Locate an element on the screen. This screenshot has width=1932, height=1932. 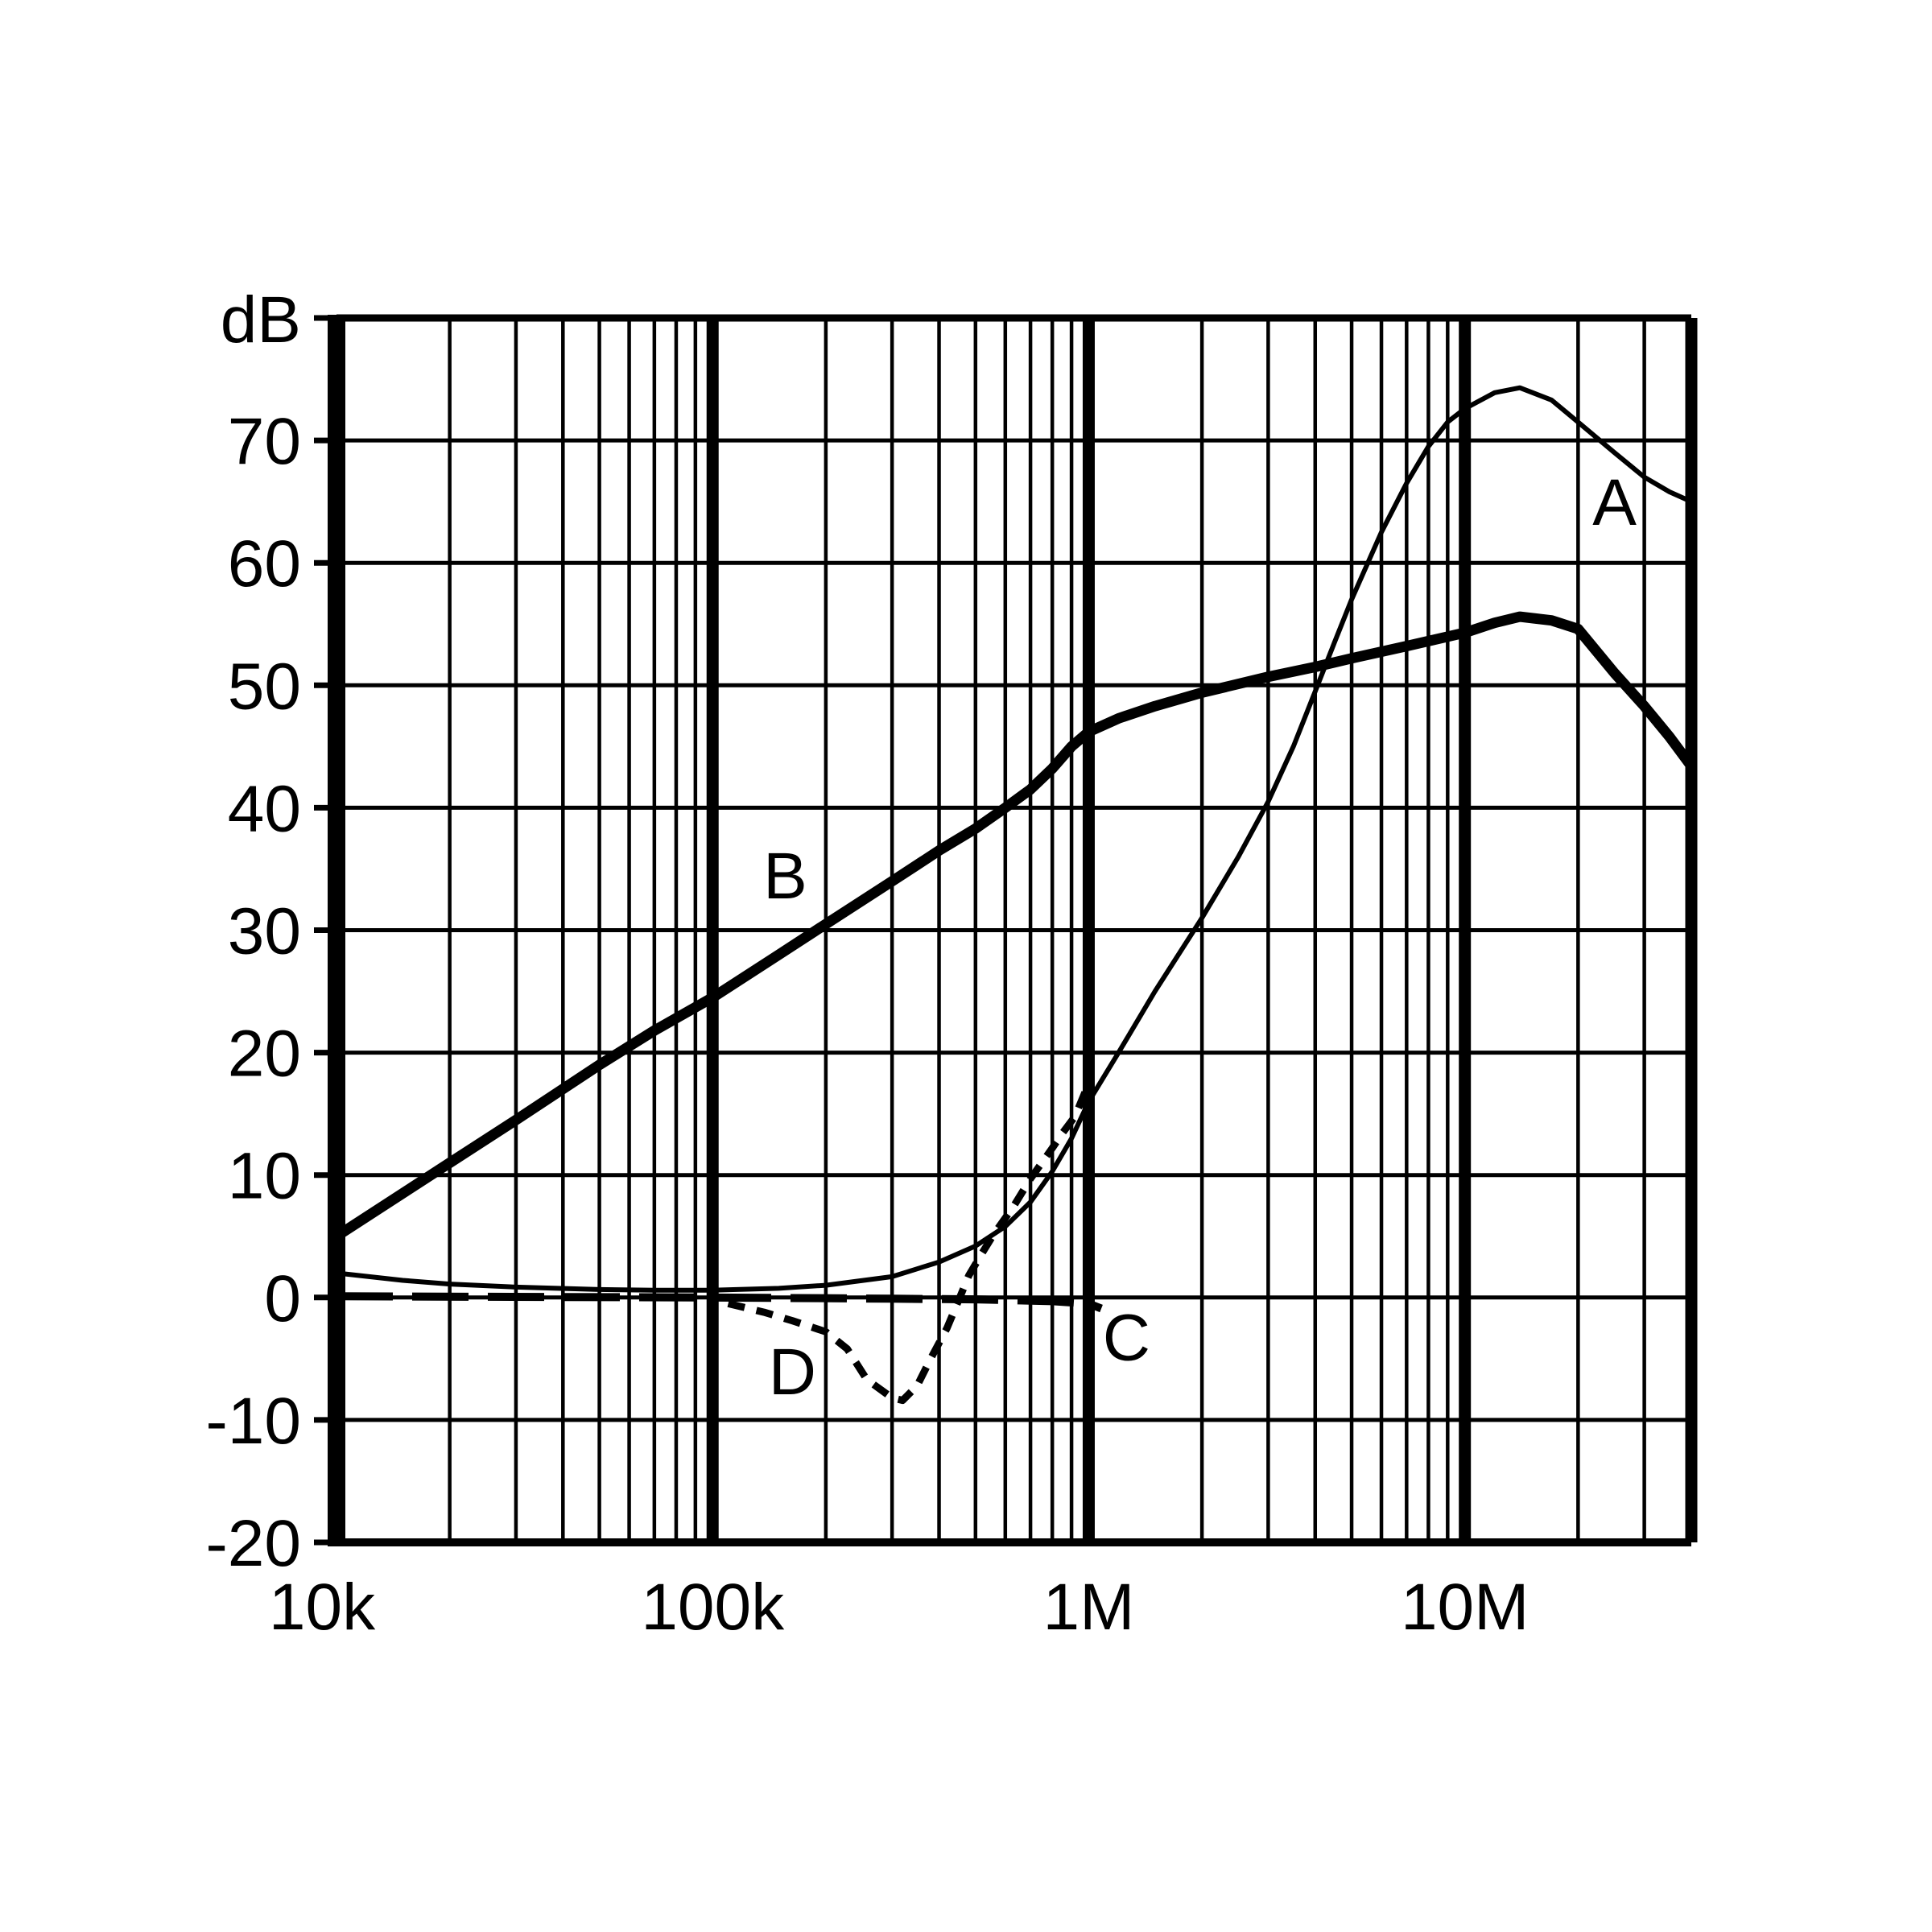
curve-label-D: D is located at coordinates (792, 1372).